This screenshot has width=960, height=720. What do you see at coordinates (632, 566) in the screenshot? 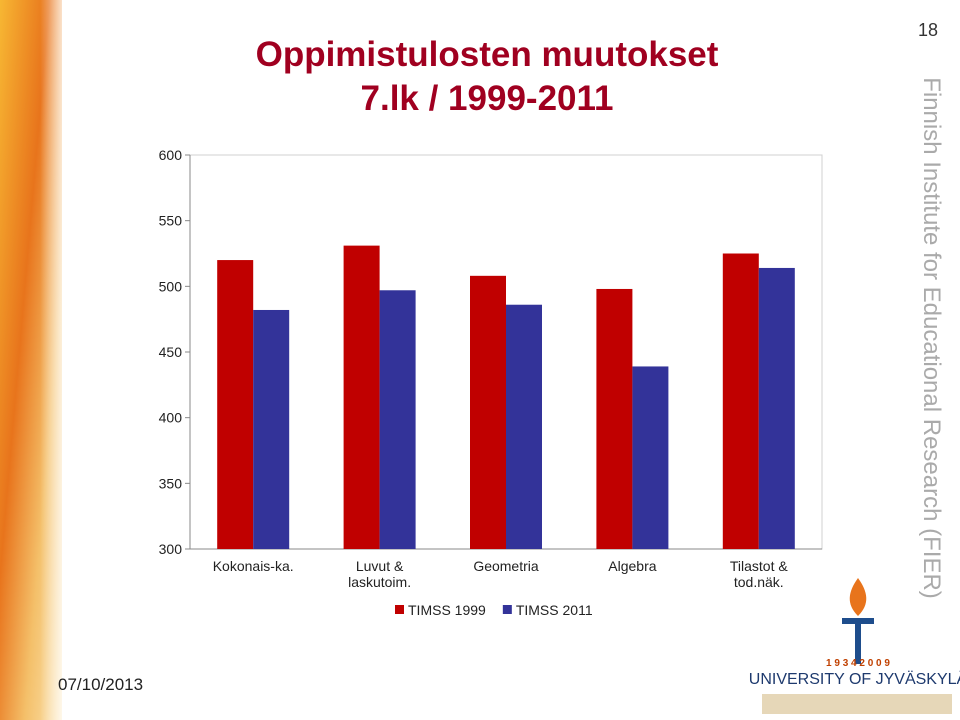
I see `x-tick-label: Algebra` at bounding box center [632, 566].